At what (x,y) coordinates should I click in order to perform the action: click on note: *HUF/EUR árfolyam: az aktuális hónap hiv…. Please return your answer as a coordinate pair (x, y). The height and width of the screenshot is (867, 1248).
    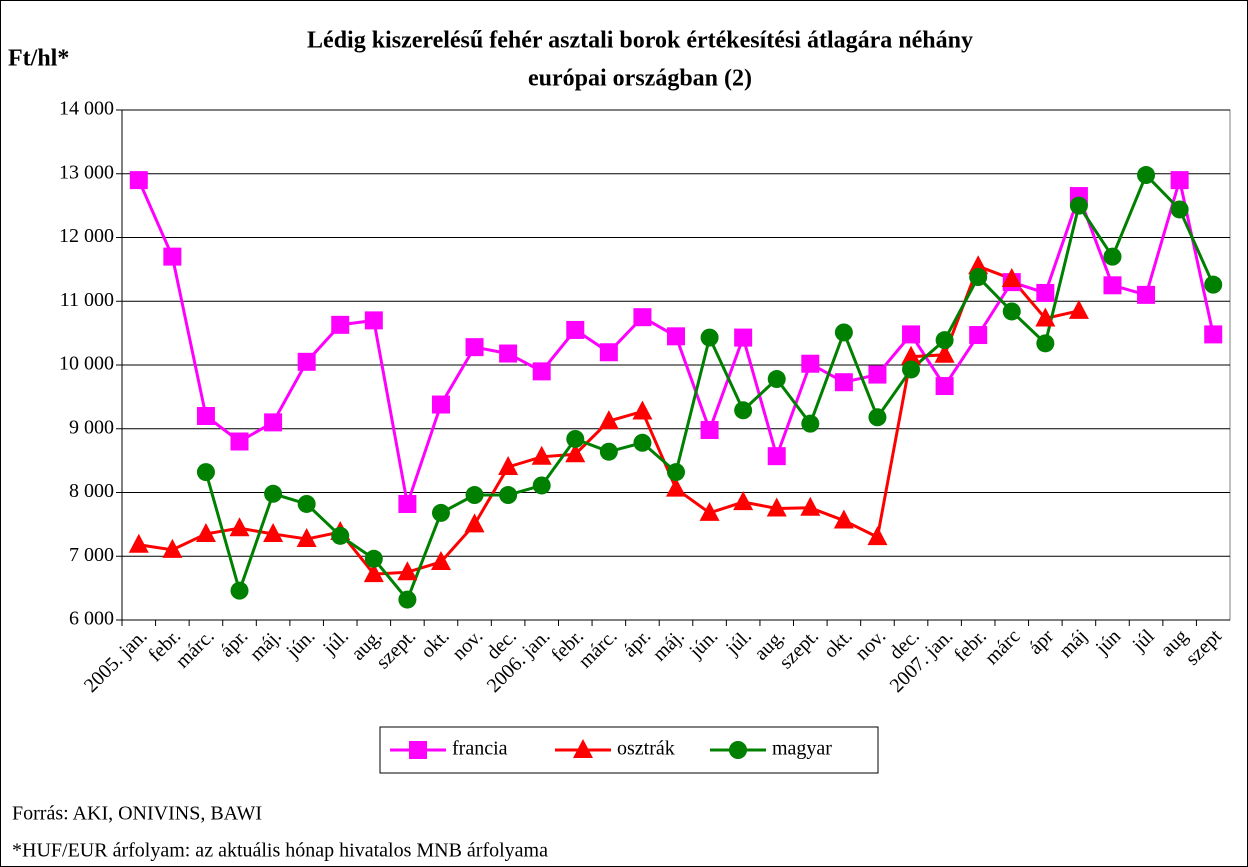
    Looking at the image, I should click on (280, 851).